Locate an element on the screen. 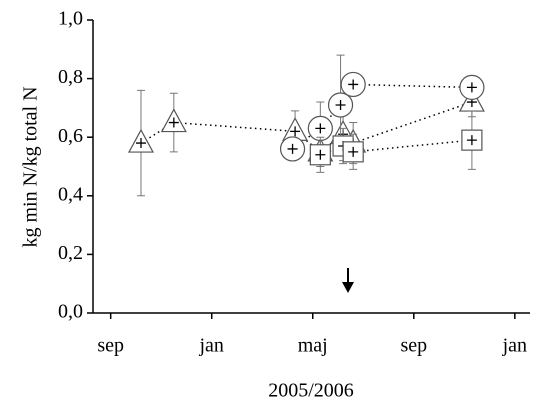 The image size is (539, 414). y-tick-label: 1,0 is located at coordinates (70, 19).